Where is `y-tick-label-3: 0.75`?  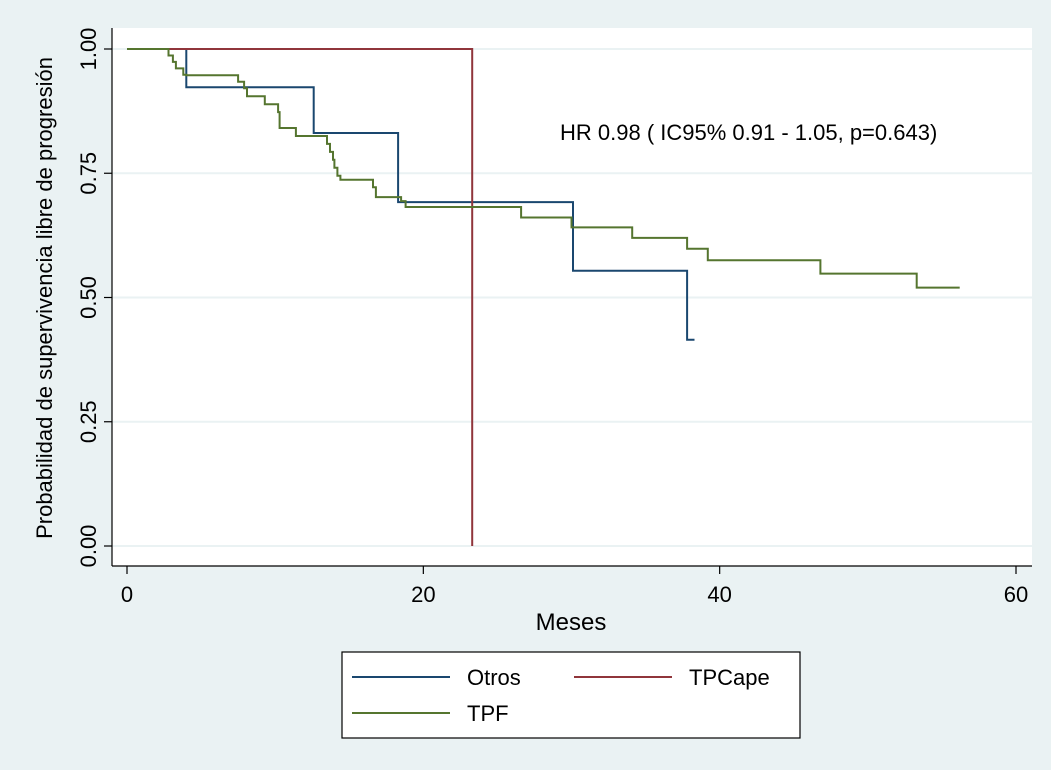 y-tick-label-3: 0.75 is located at coordinates (88, 173).